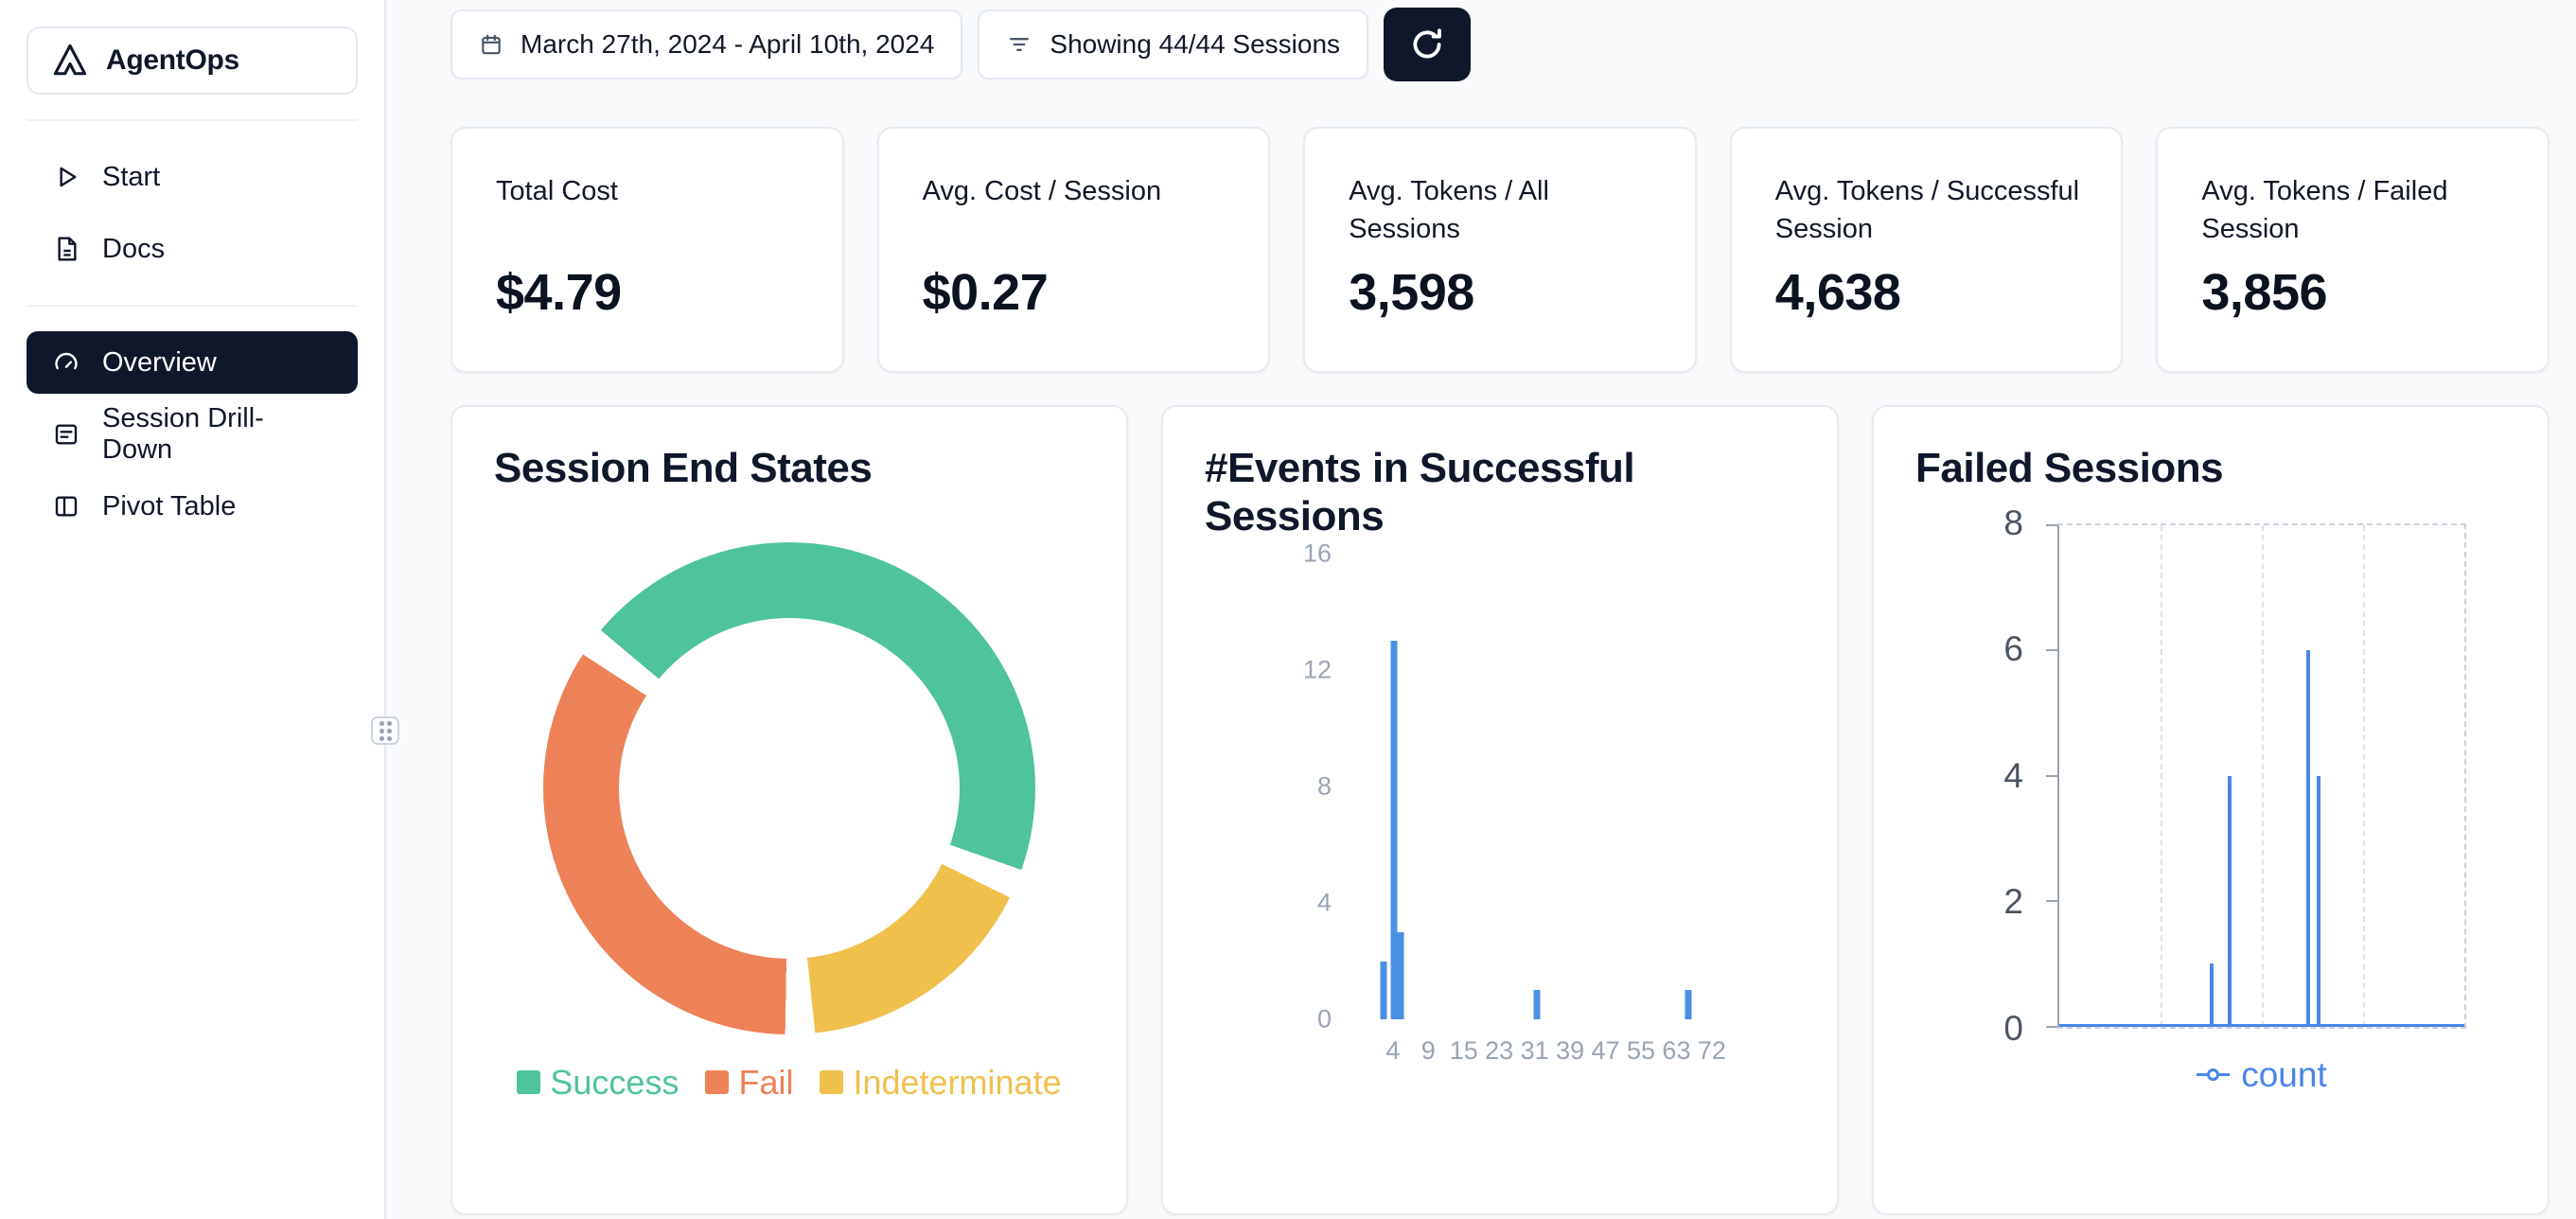 This screenshot has height=1219, width=2576. Describe the element at coordinates (2058, 775) in the screenshot. I see `y-axis-line` at that location.